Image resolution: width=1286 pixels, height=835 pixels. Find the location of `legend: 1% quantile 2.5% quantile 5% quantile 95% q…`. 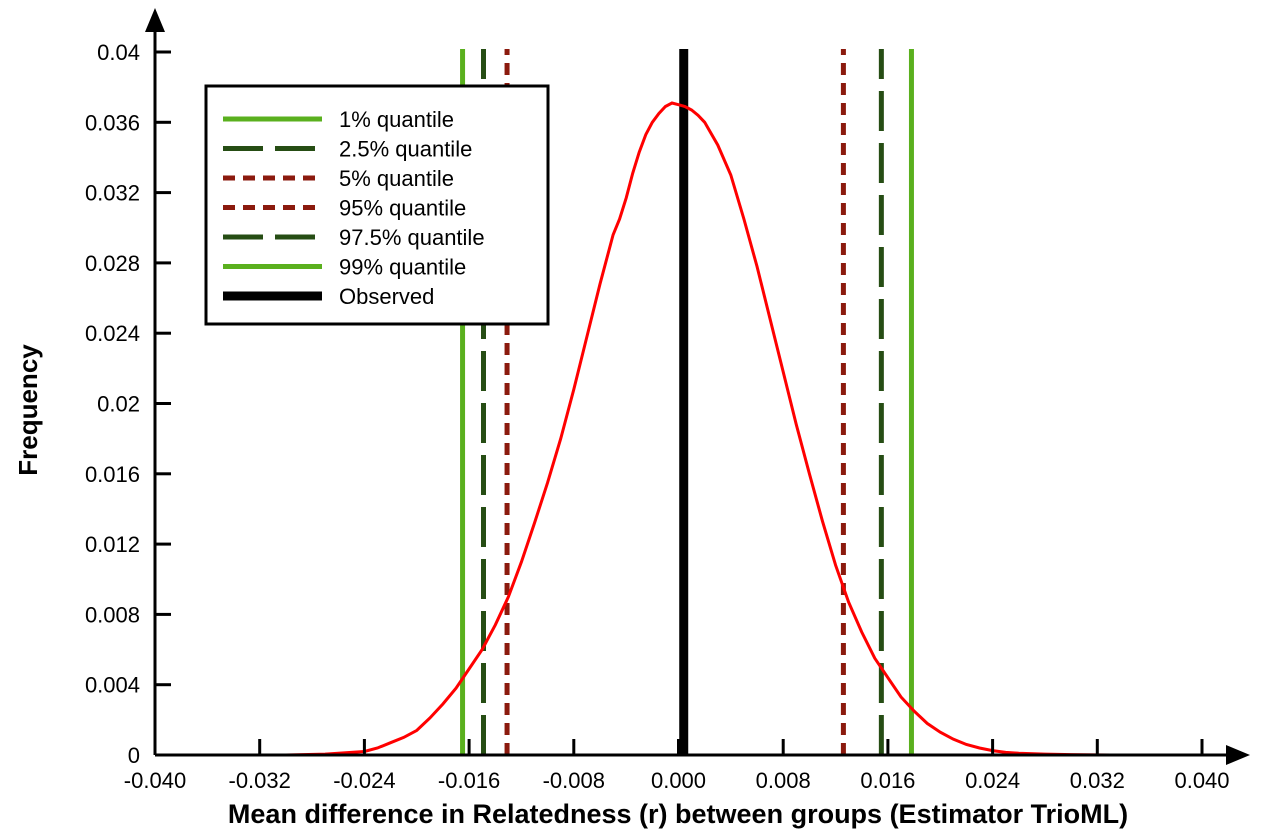

legend: 1% quantile 2.5% quantile 5% quantile 95% q… is located at coordinates (377, 205).